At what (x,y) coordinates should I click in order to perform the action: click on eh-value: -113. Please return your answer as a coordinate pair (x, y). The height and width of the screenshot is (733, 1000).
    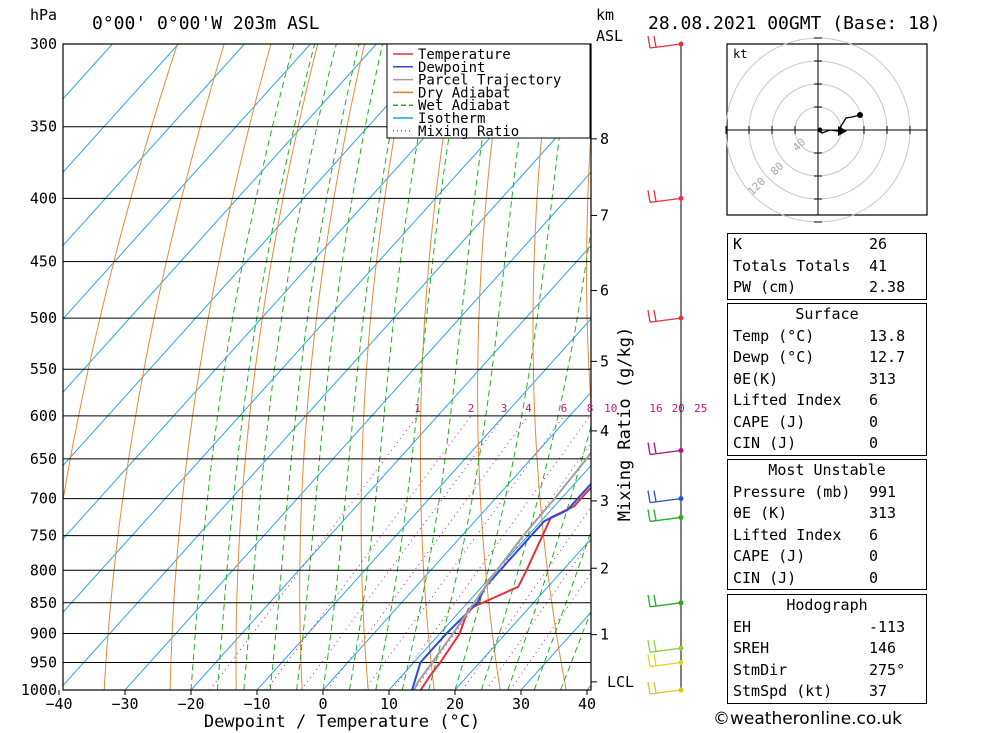
    Looking at the image, I should click on (887, 626).